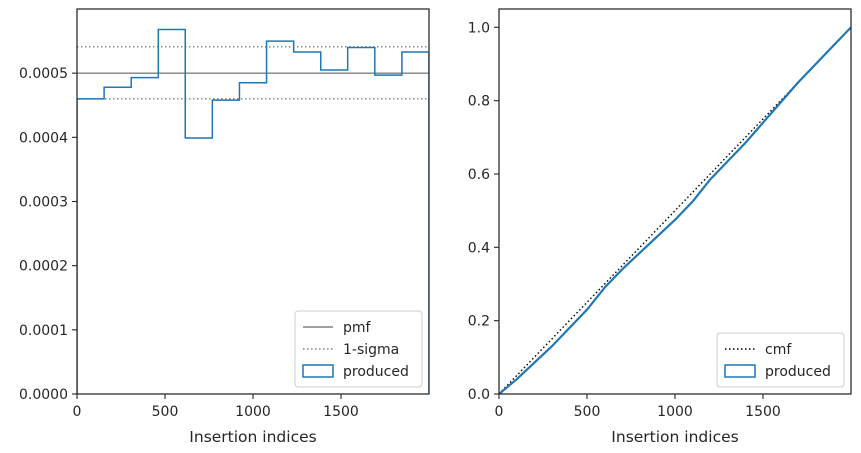 The image size is (861, 453). I want to click on y-tick-label: 1.0, so click(479, 28).